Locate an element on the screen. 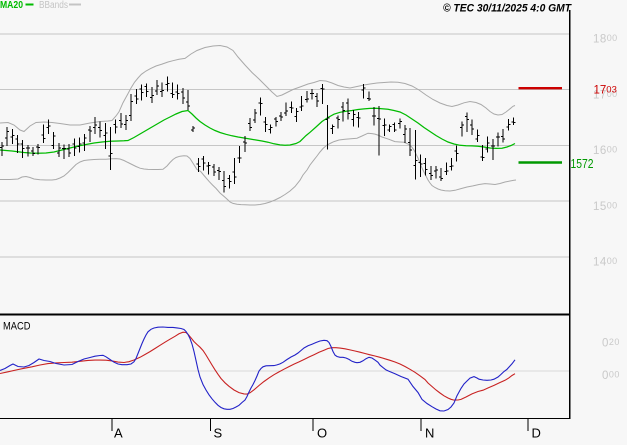  svg-text: 1600 is located at coordinates (605, 151).